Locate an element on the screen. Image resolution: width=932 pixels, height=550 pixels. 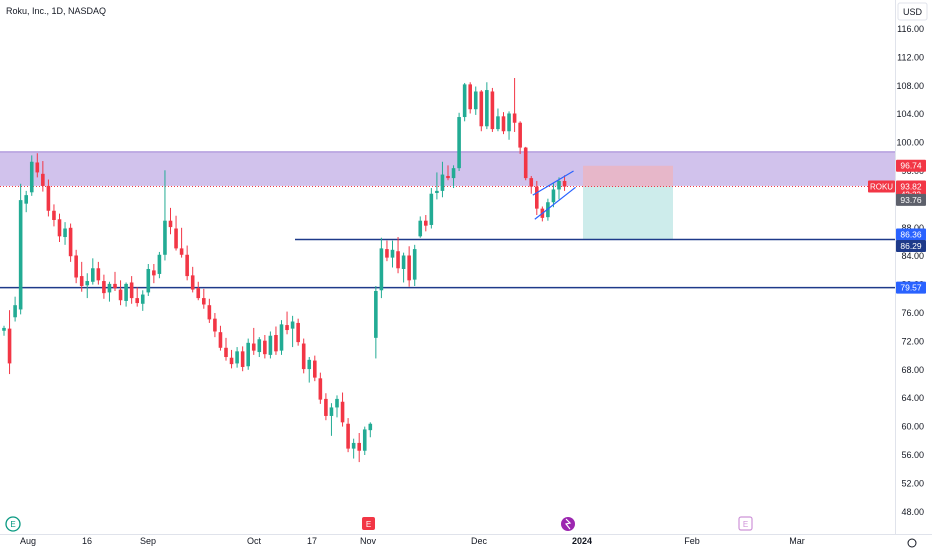
price-tick-label: 112.00 is located at coordinates (910, 57).